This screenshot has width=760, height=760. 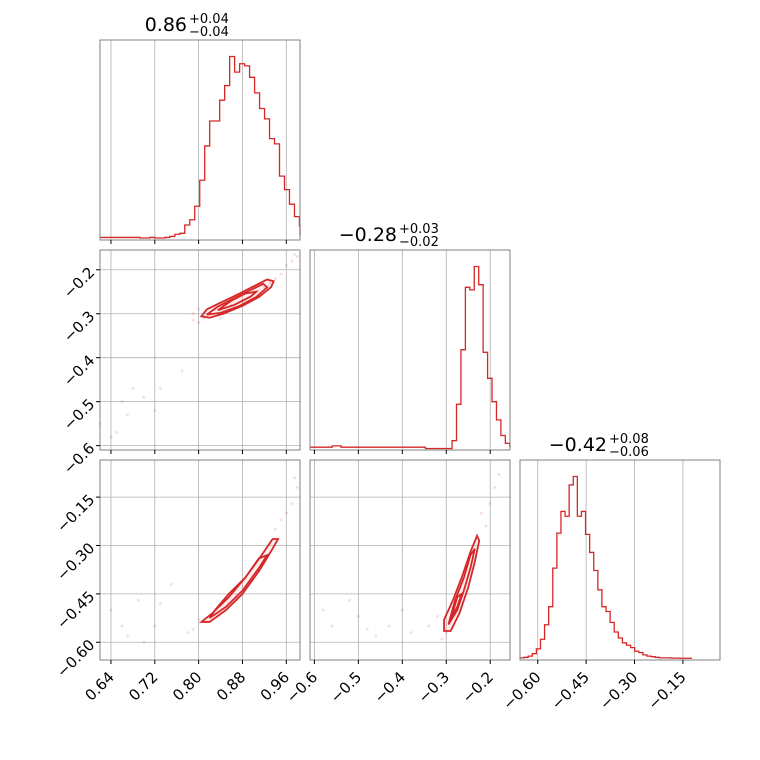 What do you see at coordinates (75, 610) in the screenshot?
I see `y-tick-label: −0.45` at bounding box center [75, 610].